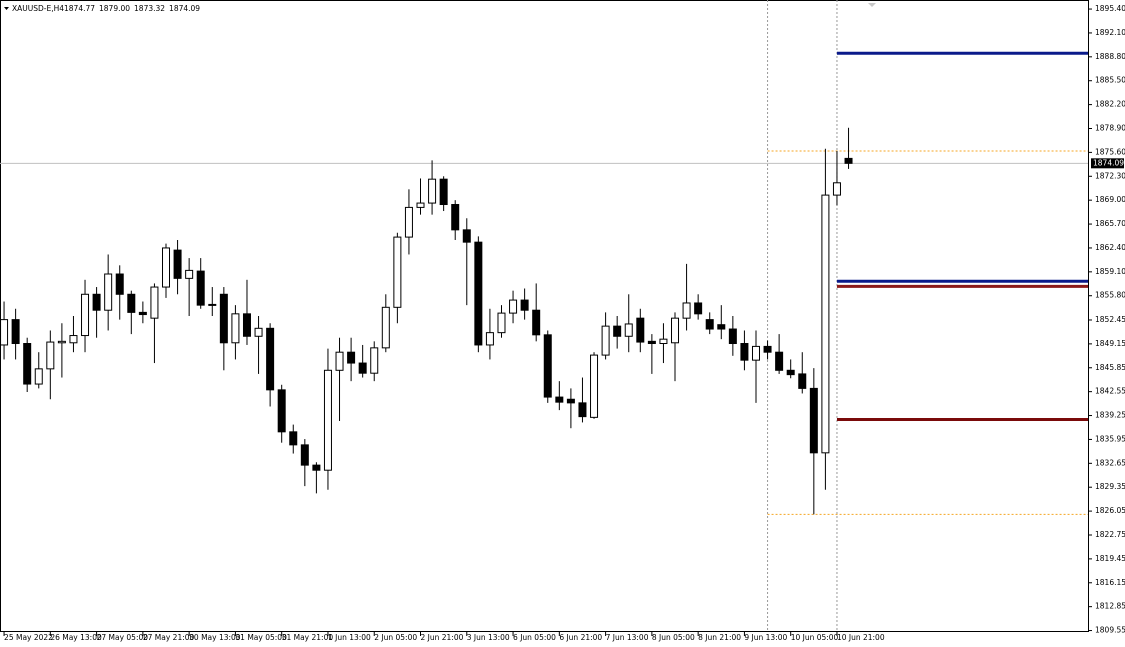  What do you see at coordinates (1110, 558) in the screenshot?
I see `y-tick-label: 1819.45` at bounding box center [1110, 558].